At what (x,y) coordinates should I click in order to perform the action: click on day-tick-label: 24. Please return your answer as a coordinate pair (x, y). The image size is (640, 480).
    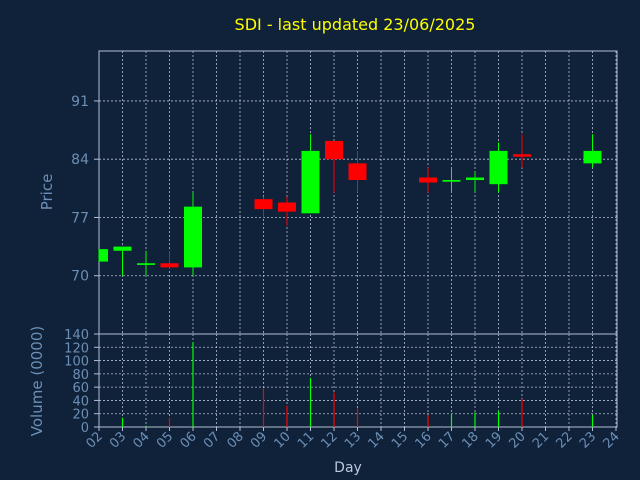
    Looking at the image, I should click on (612, 440).